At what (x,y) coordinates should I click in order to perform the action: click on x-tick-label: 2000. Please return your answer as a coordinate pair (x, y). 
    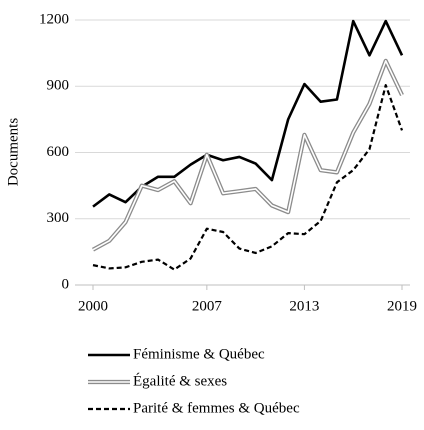
    Looking at the image, I should click on (93, 306).